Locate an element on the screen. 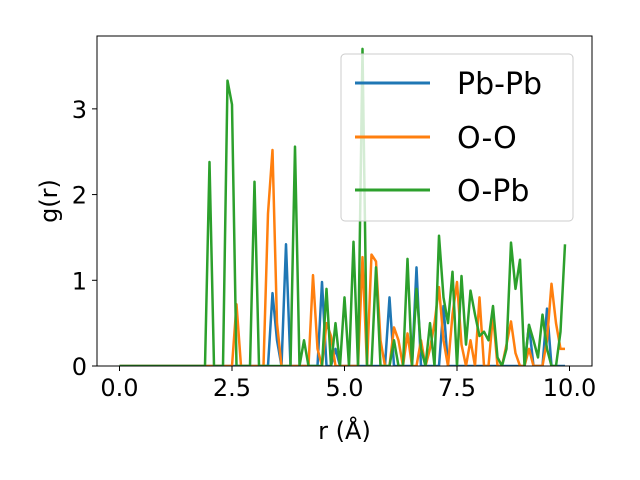 The width and height of the screenshot is (640, 480). y-tick-label: 3 is located at coordinates (79, 110).